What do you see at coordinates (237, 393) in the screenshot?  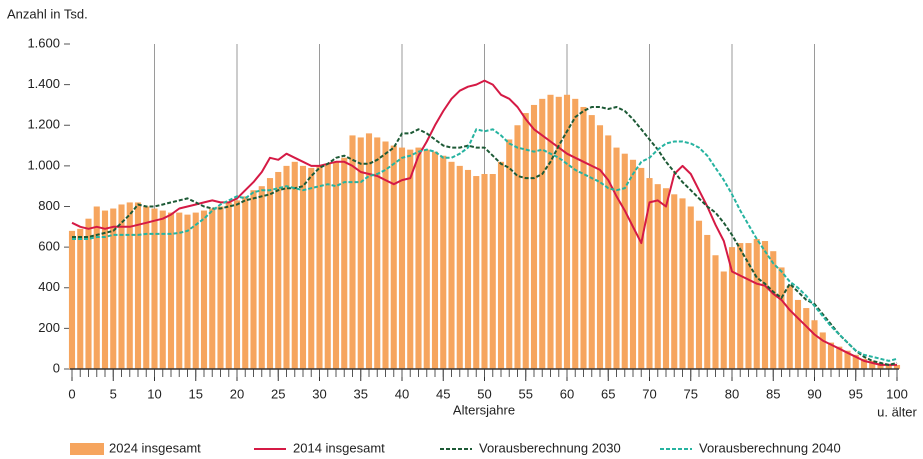 I see `x-tick-label: 20` at bounding box center [237, 393].